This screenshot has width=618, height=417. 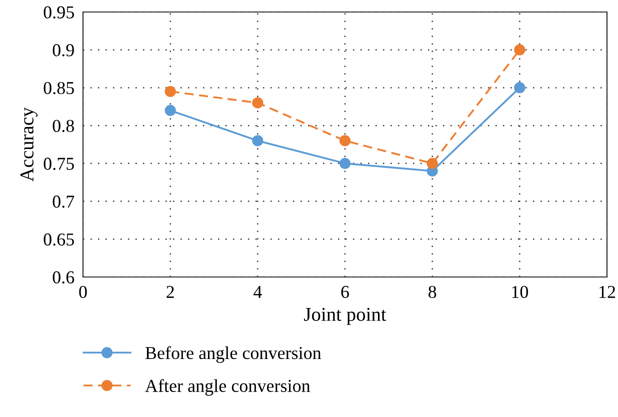 What do you see at coordinates (83, 292) in the screenshot?
I see `x-tick-label: 0` at bounding box center [83, 292].